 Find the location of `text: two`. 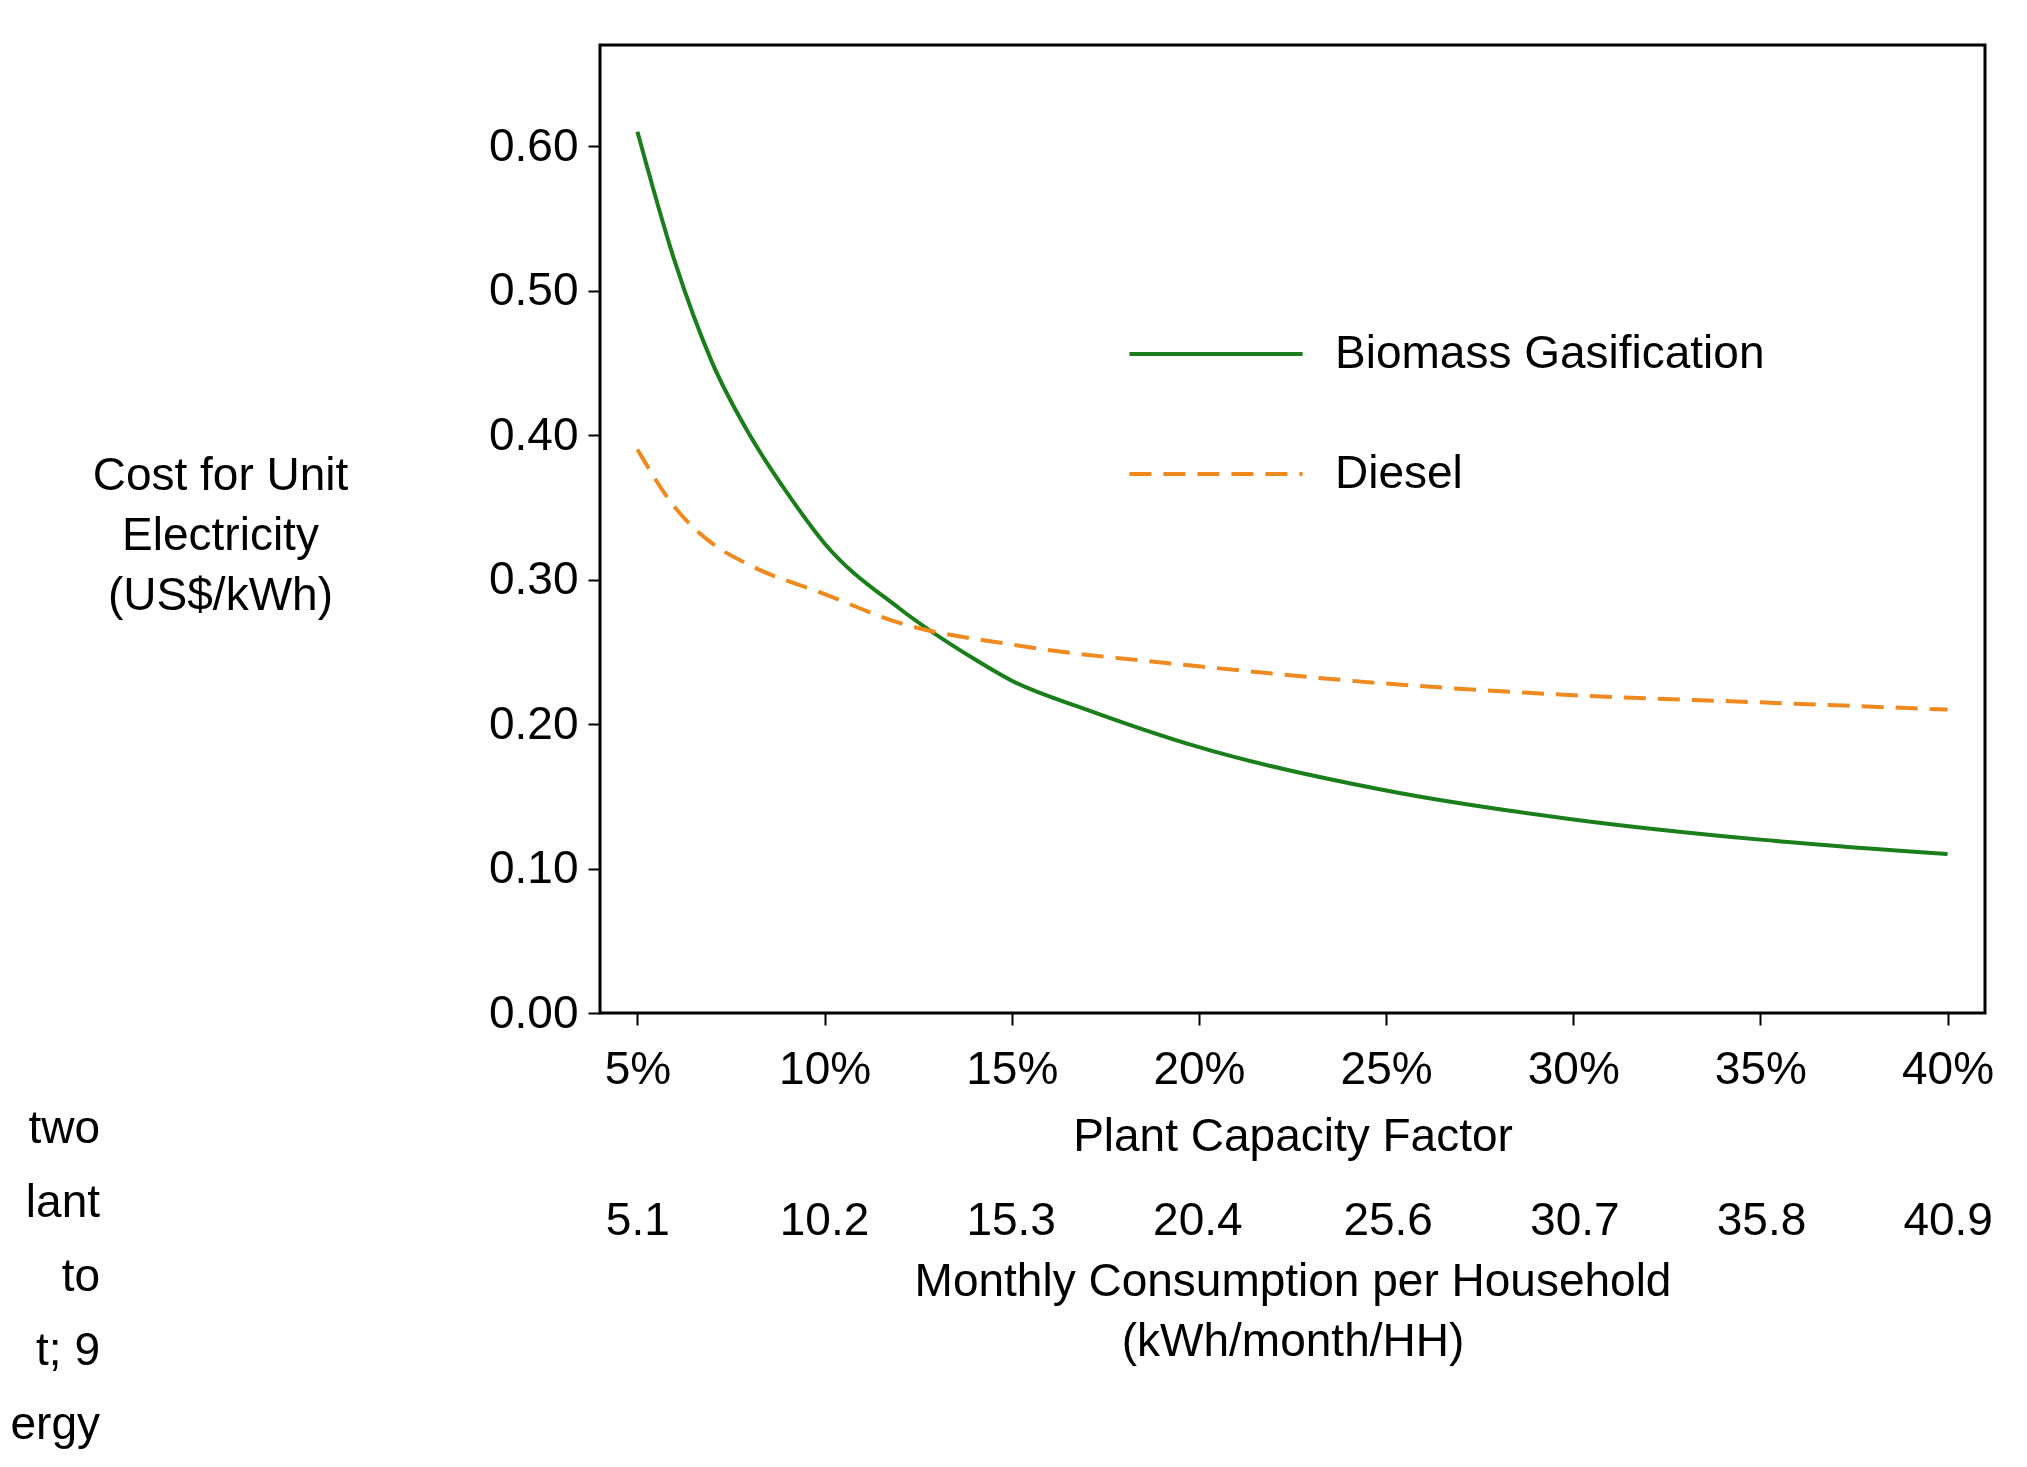

text: two is located at coordinates (63, 1127).